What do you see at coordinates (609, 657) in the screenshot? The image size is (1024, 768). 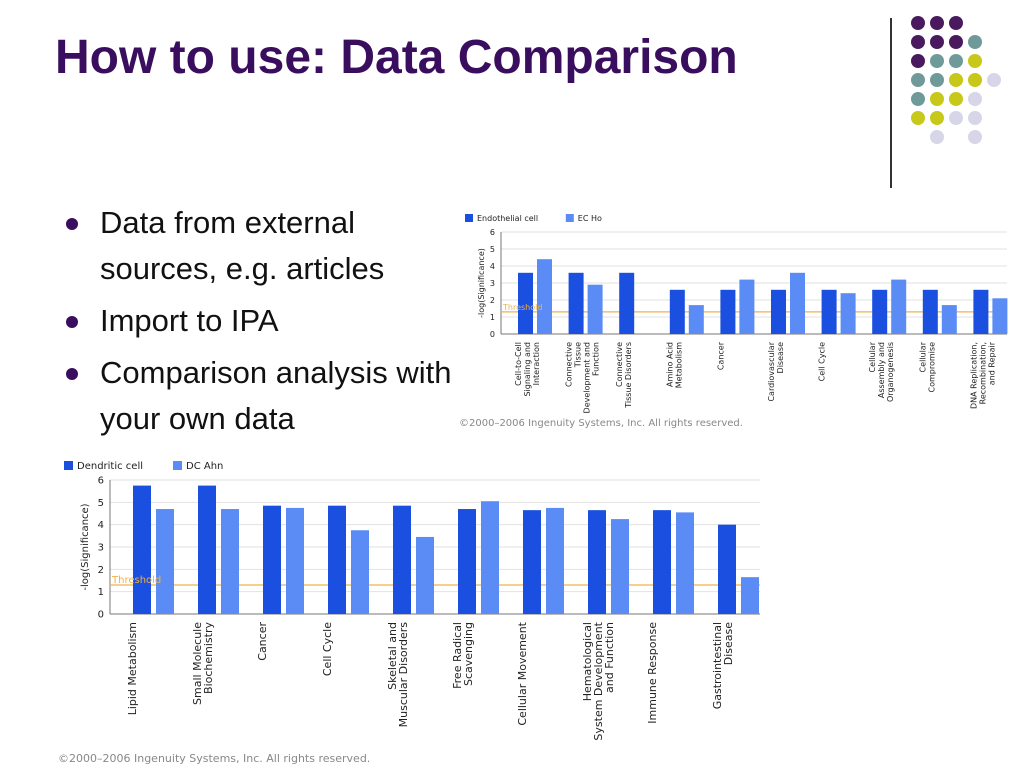 I see `category-label-line: and Function` at bounding box center [609, 657].